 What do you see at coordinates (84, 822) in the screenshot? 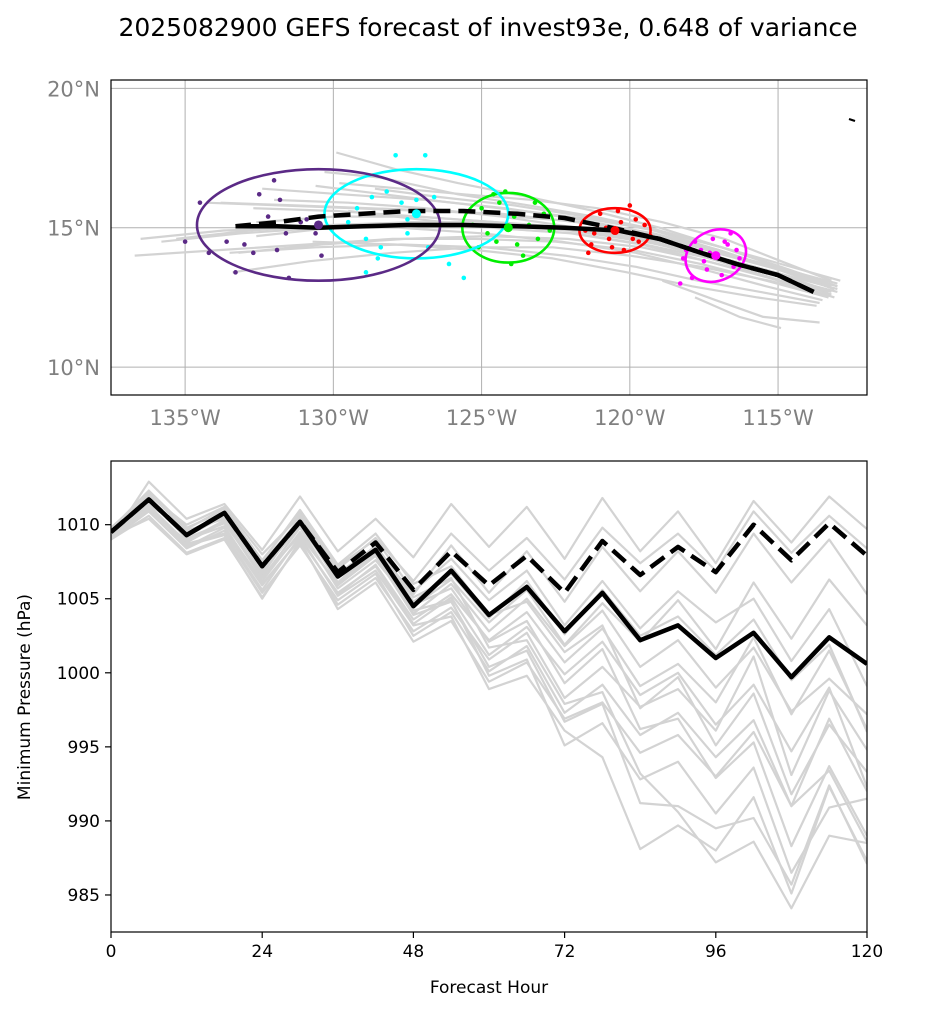
I see `y-tick-label: 990` at bounding box center [84, 822].